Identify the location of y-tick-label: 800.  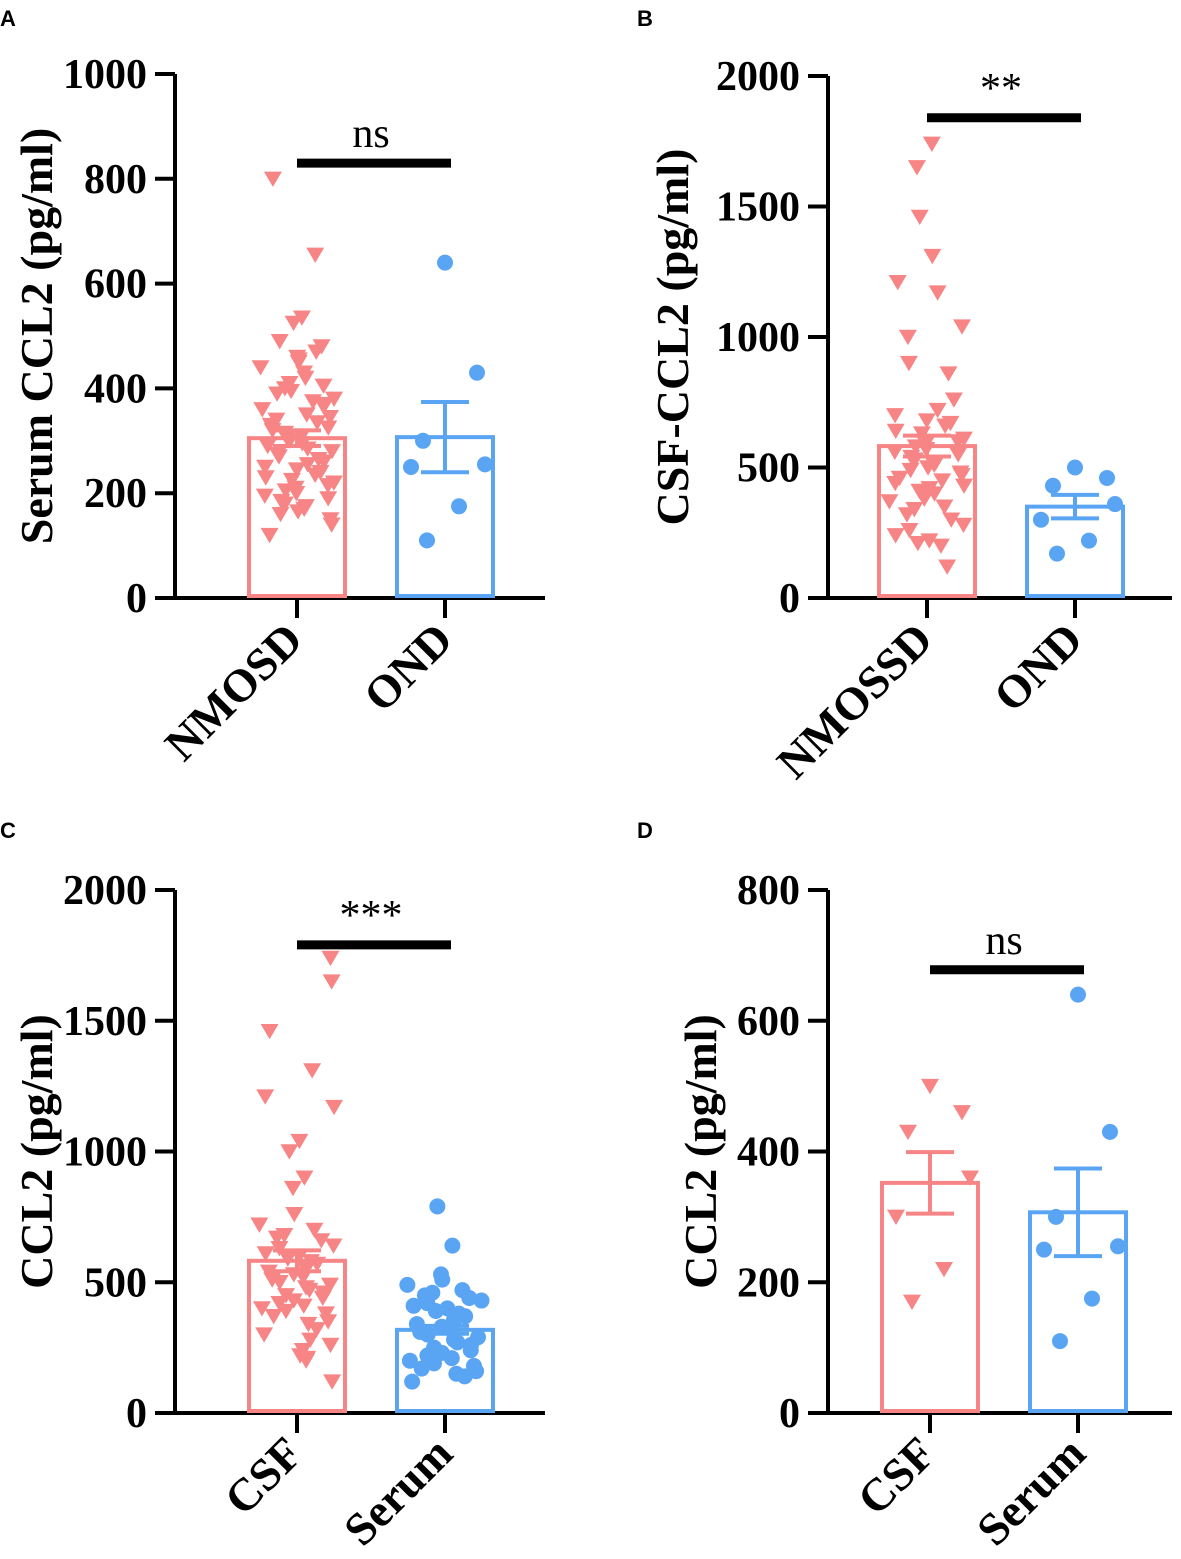
(115, 180).